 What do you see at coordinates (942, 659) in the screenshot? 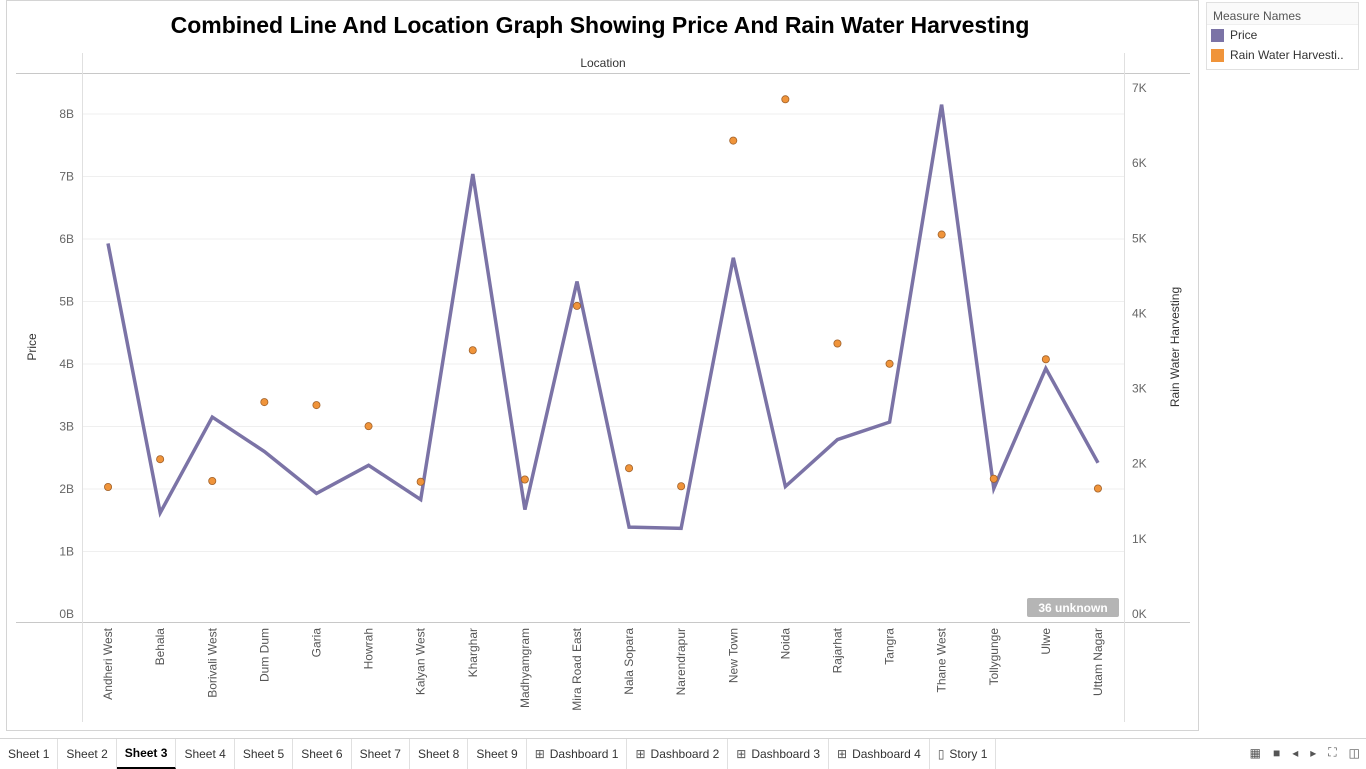
I see `x-tick-label: Thane West` at bounding box center [942, 659].